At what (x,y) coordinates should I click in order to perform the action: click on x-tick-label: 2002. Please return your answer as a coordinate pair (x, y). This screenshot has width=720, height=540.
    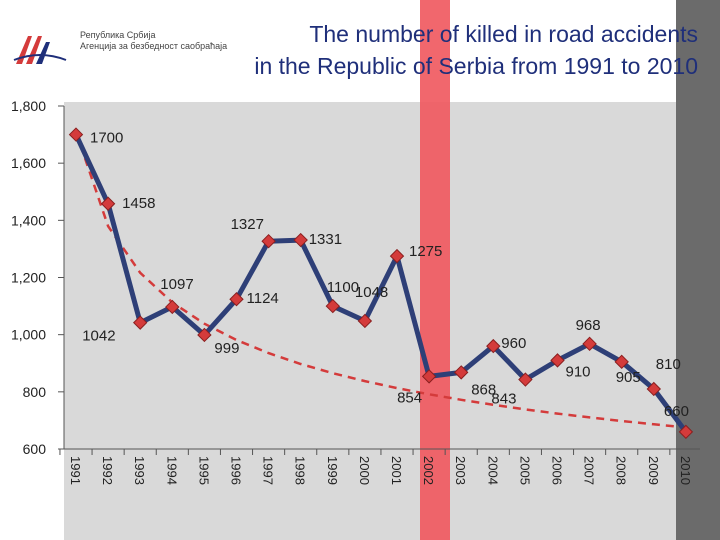
    Looking at the image, I should click on (428, 470).